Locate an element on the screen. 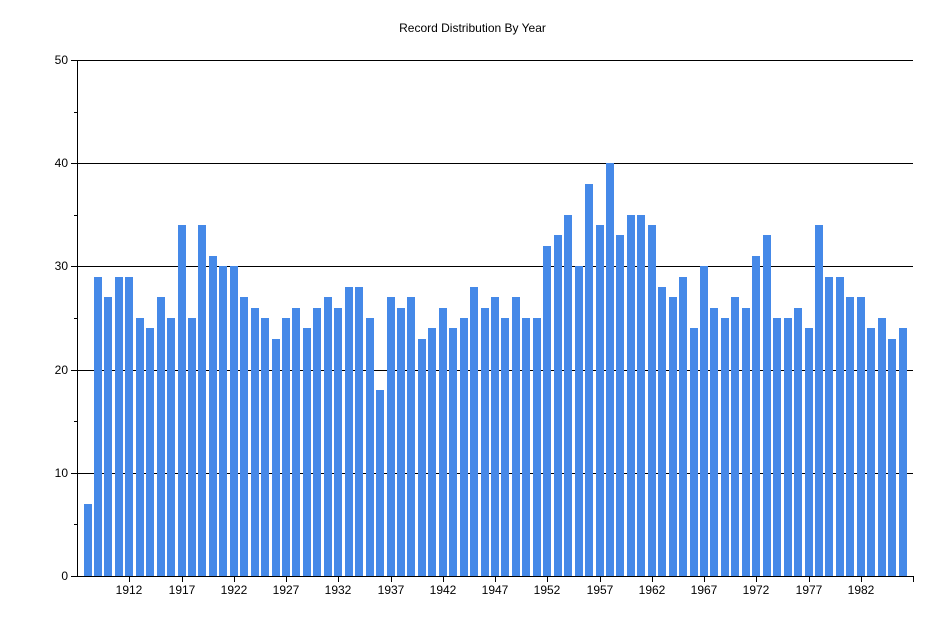 The width and height of the screenshot is (945, 630). bar-1984 is located at coordinates (881, 447).